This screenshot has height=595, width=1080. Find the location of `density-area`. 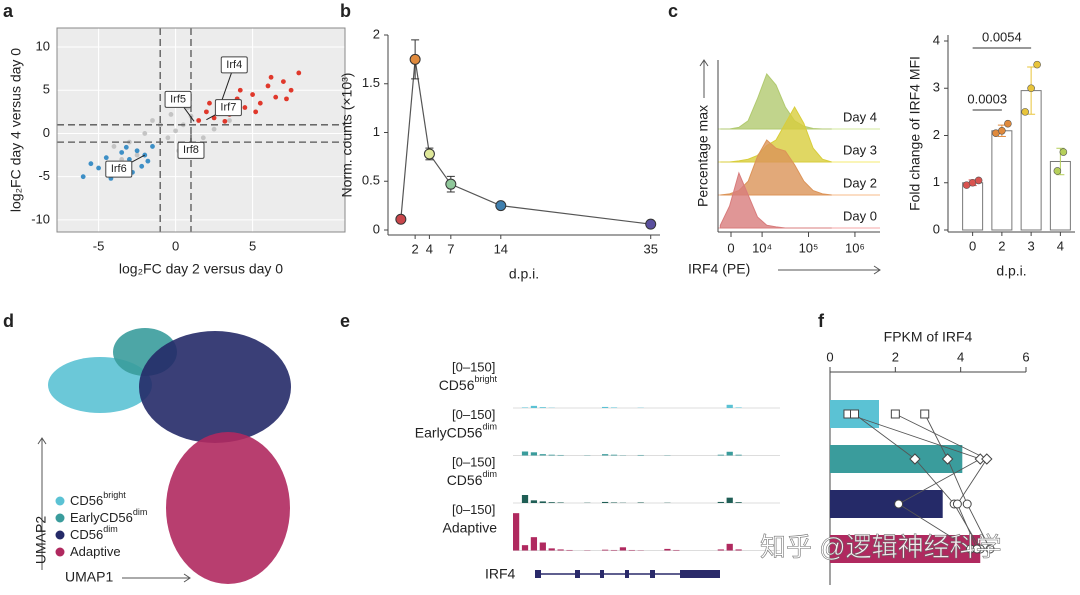

density-area is located at coordinates (776, 101).